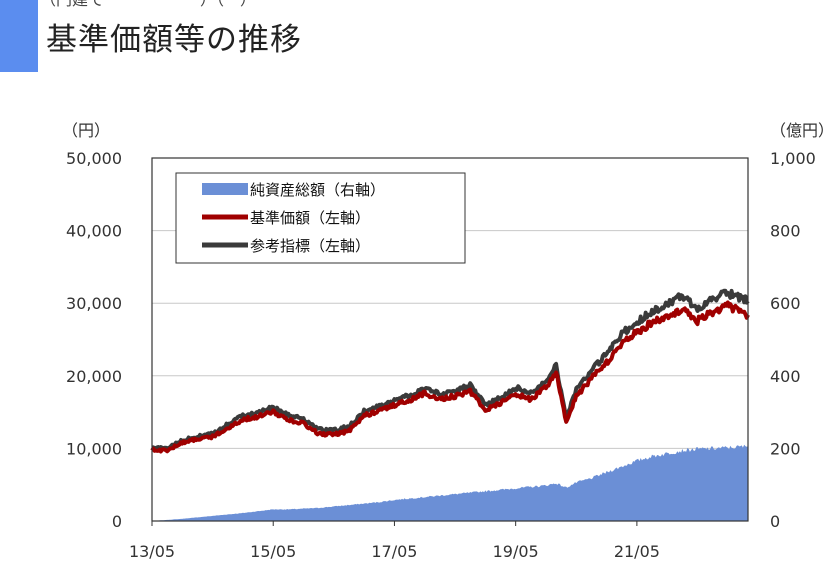  What do you see at coordinates (86, 130) in the screenshot?
I see `left-axis-unit-label: （円）` at bounding box center [86, 130].